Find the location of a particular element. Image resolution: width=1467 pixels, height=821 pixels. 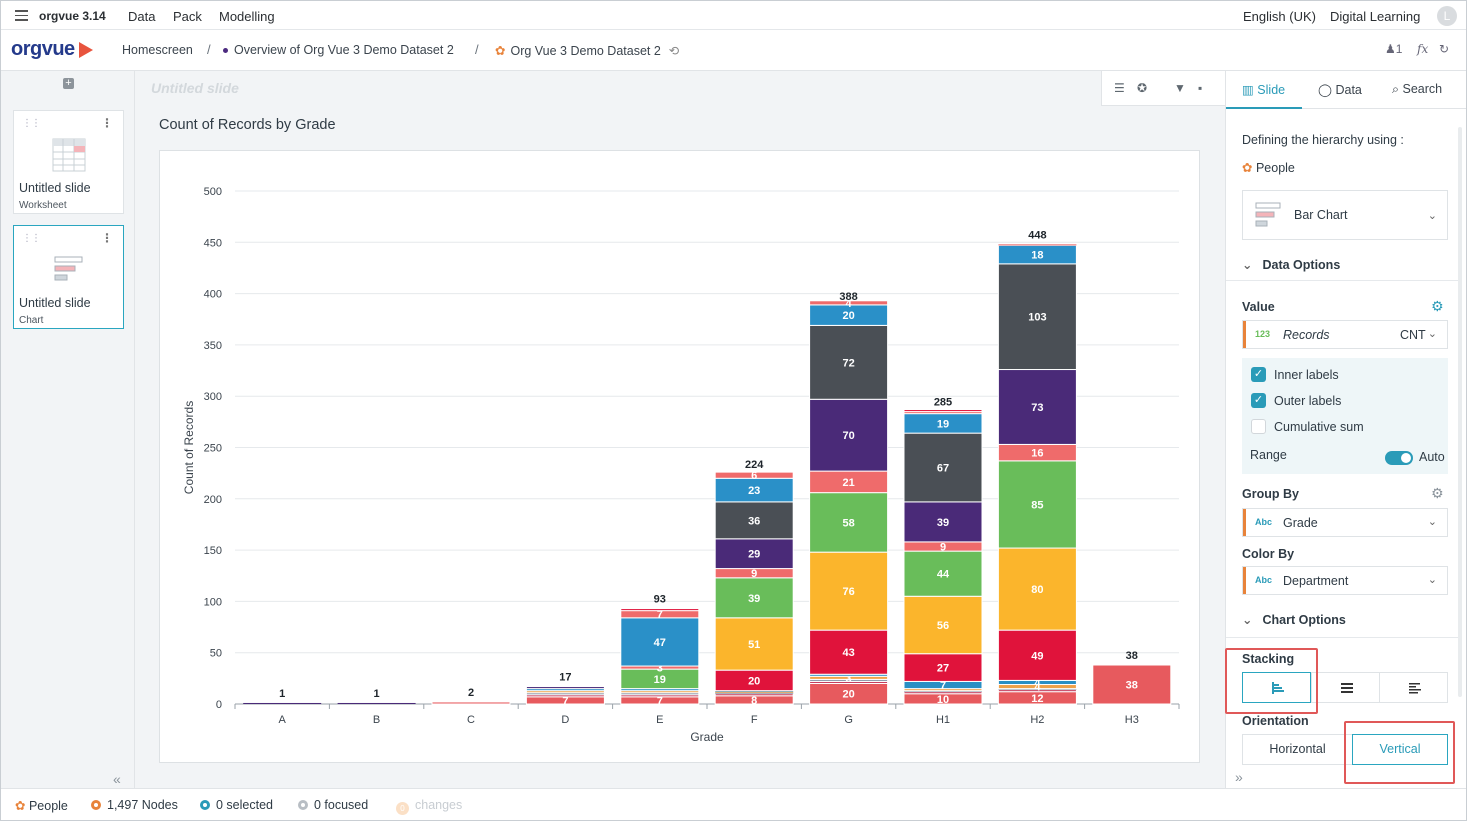

tab-search: ⌕ Search is located at coordinates (1417, 89).